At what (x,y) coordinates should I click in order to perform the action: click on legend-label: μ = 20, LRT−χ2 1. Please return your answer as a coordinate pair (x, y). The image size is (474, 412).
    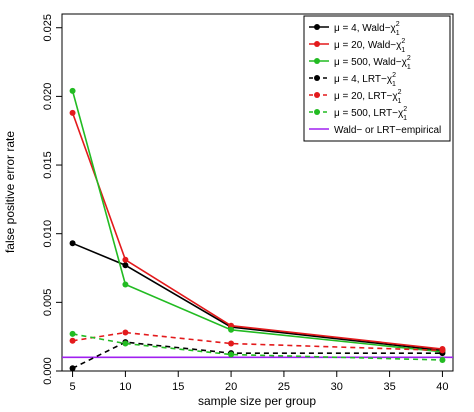
    Looking at the image, I should click on (368, 97).